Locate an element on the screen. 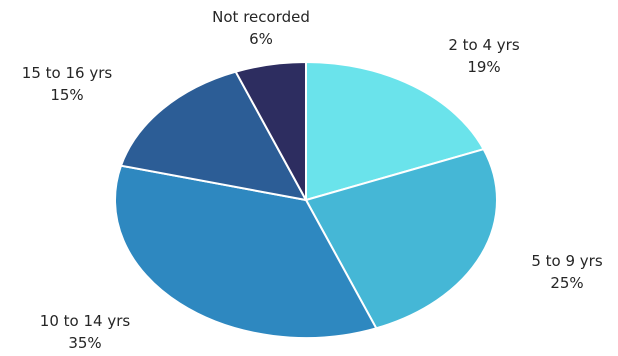 Image resolution: width=618 pixels, height=356 pixels. pie-label-percent: 15% is located at coordinates (66, 95).